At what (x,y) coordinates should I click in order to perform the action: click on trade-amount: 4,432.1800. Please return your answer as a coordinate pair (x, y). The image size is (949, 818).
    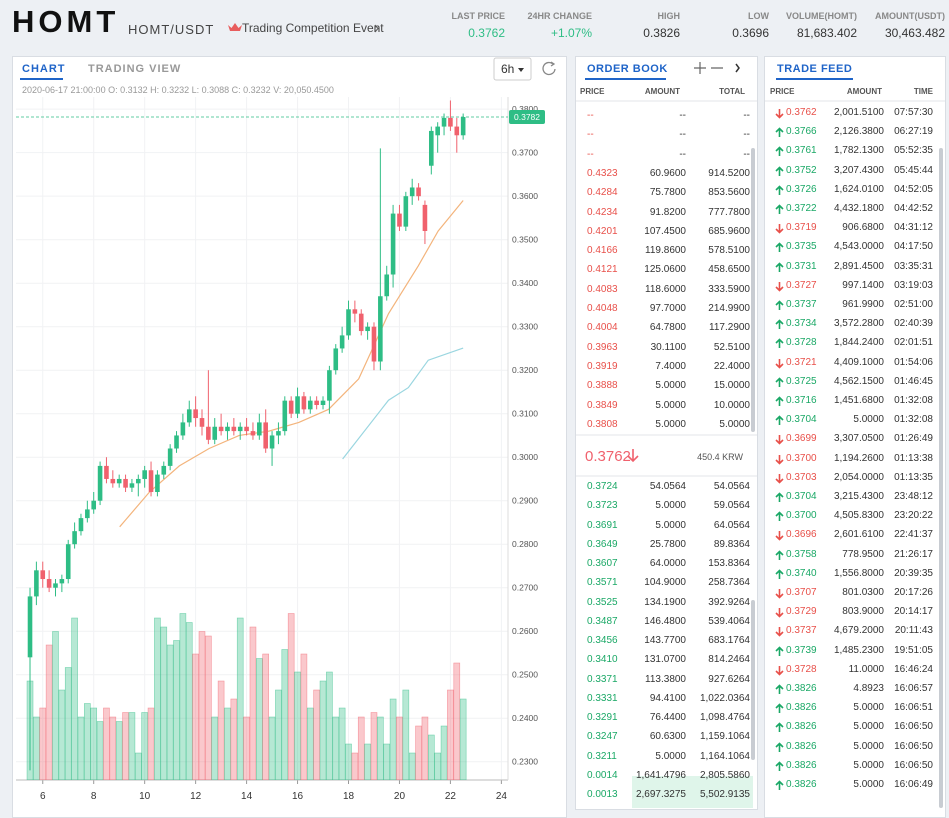
    Looking at the image, I should click on (858, 208).